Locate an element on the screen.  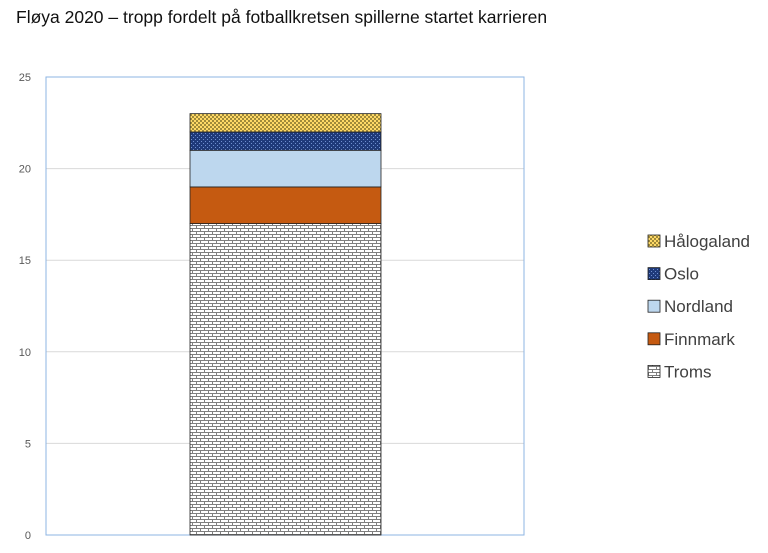
y-tick-label: 10 is located at coordinates (25, 353).